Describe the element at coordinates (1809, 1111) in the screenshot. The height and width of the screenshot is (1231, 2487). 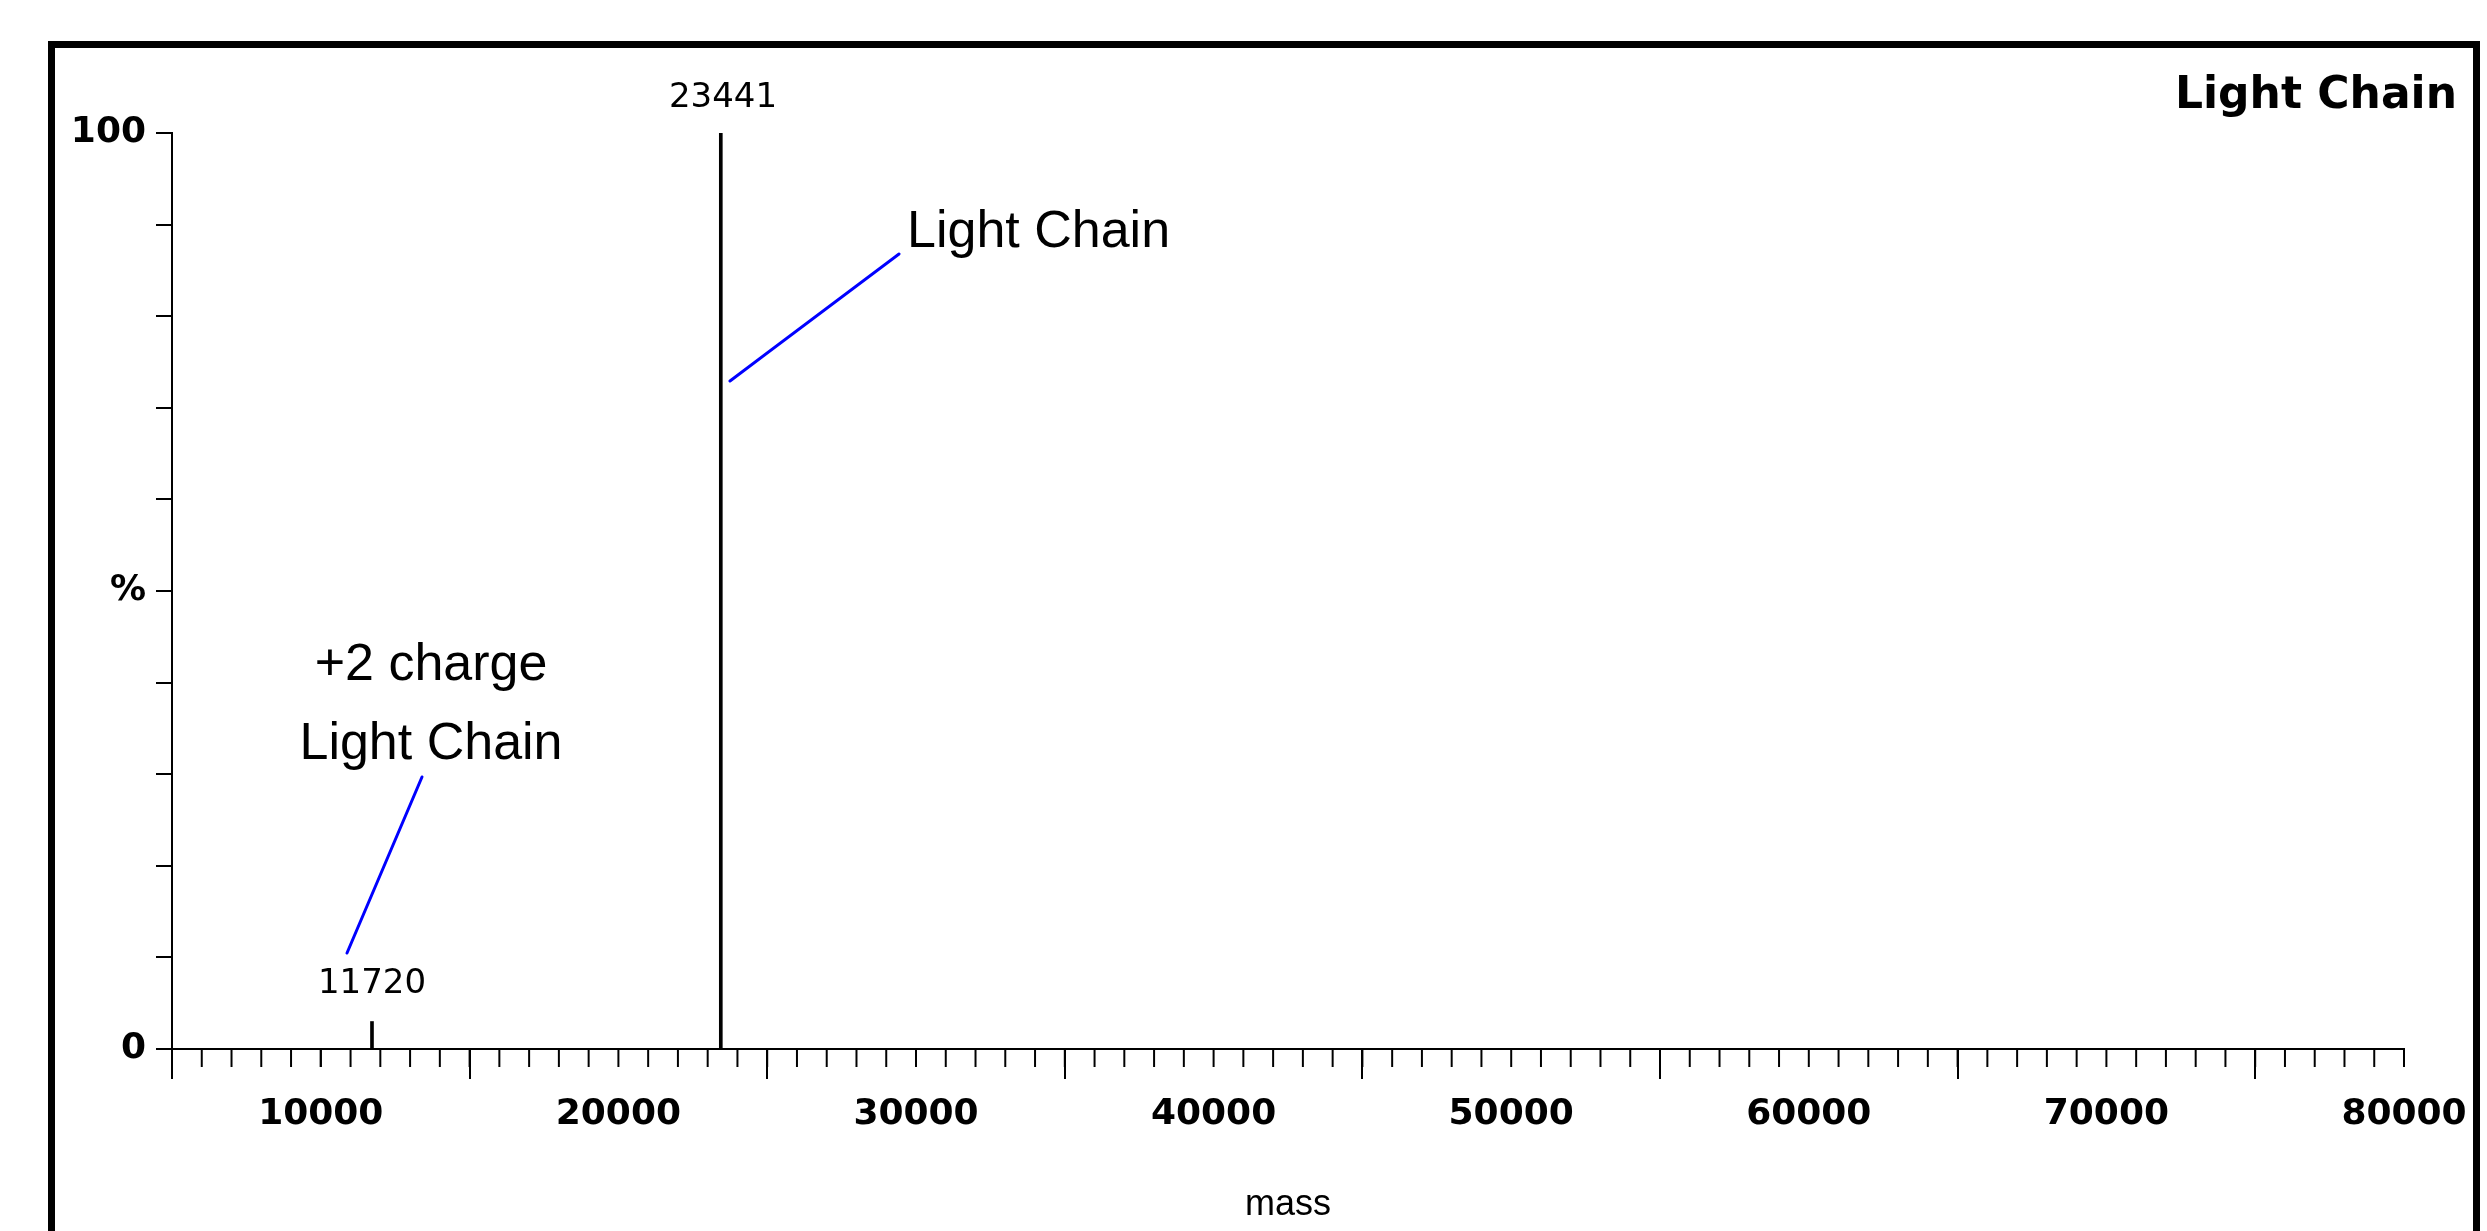
I see `x-tick-label: 60000` at that location.